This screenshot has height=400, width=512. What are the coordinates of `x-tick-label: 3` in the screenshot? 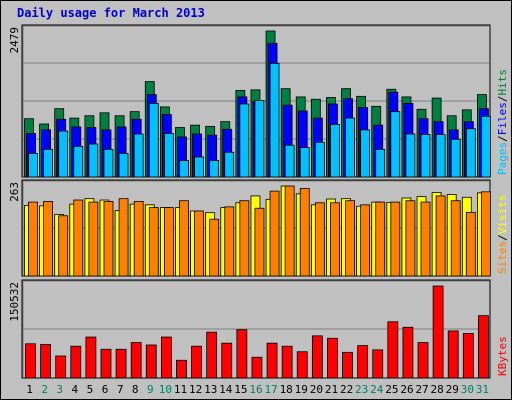 It's located at (59, 389).